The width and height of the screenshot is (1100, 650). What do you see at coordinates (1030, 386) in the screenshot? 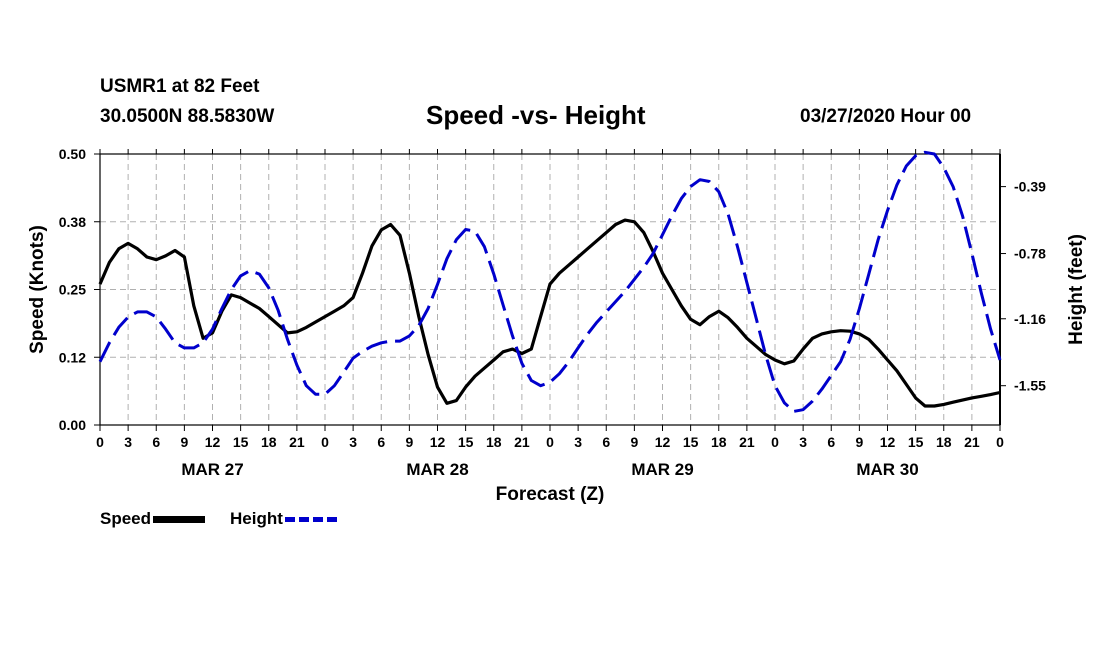
I see `y2-tick-label: -1.55` at bounding box center [1030, 386].